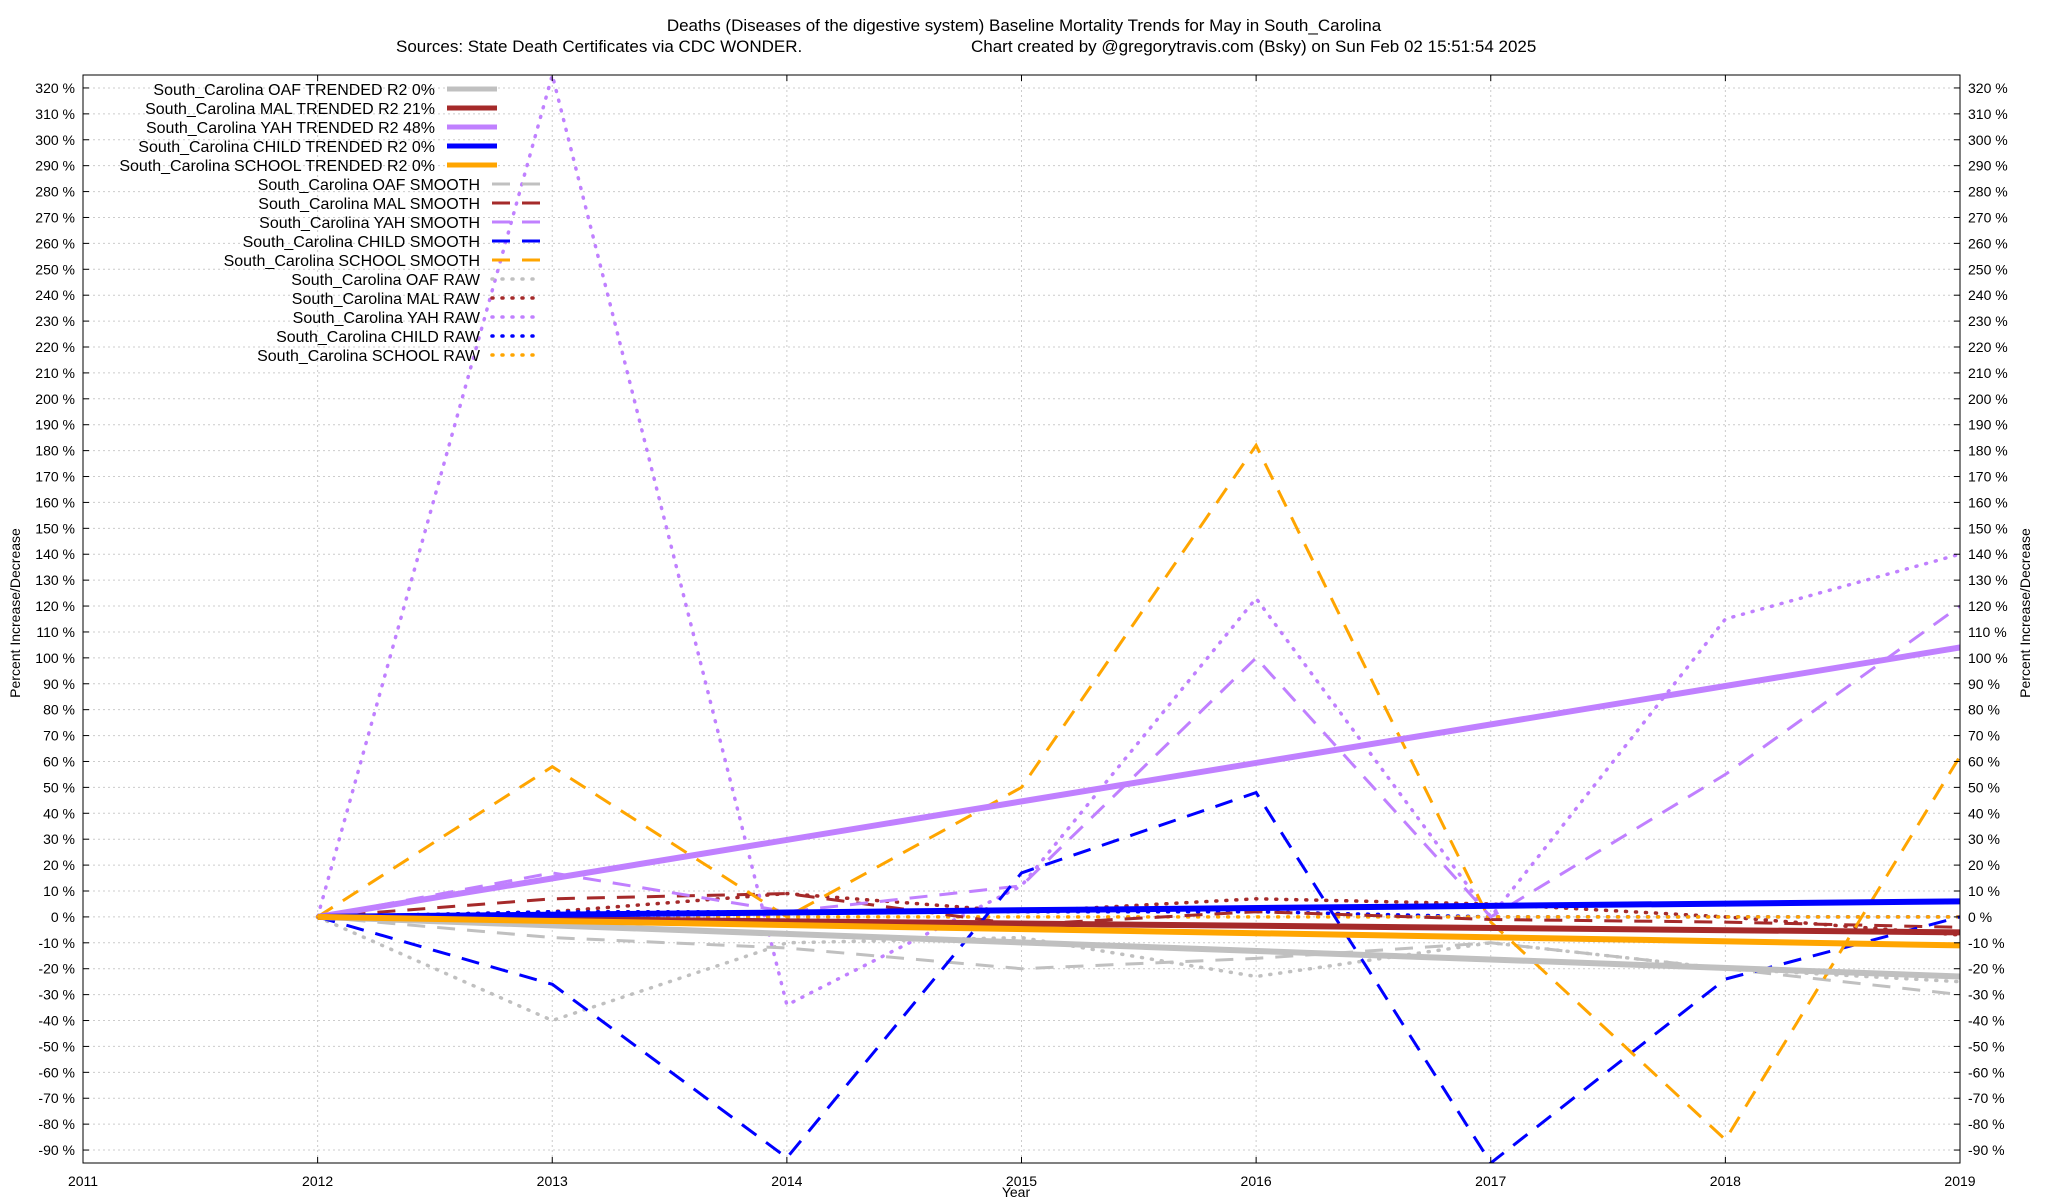 The image size is (2048, 1200). What do you see at coordinates (1986, 1046) in the screenshot?
I see `y-tick-label-right: -50 %` at bounding box center [1986, 1046].